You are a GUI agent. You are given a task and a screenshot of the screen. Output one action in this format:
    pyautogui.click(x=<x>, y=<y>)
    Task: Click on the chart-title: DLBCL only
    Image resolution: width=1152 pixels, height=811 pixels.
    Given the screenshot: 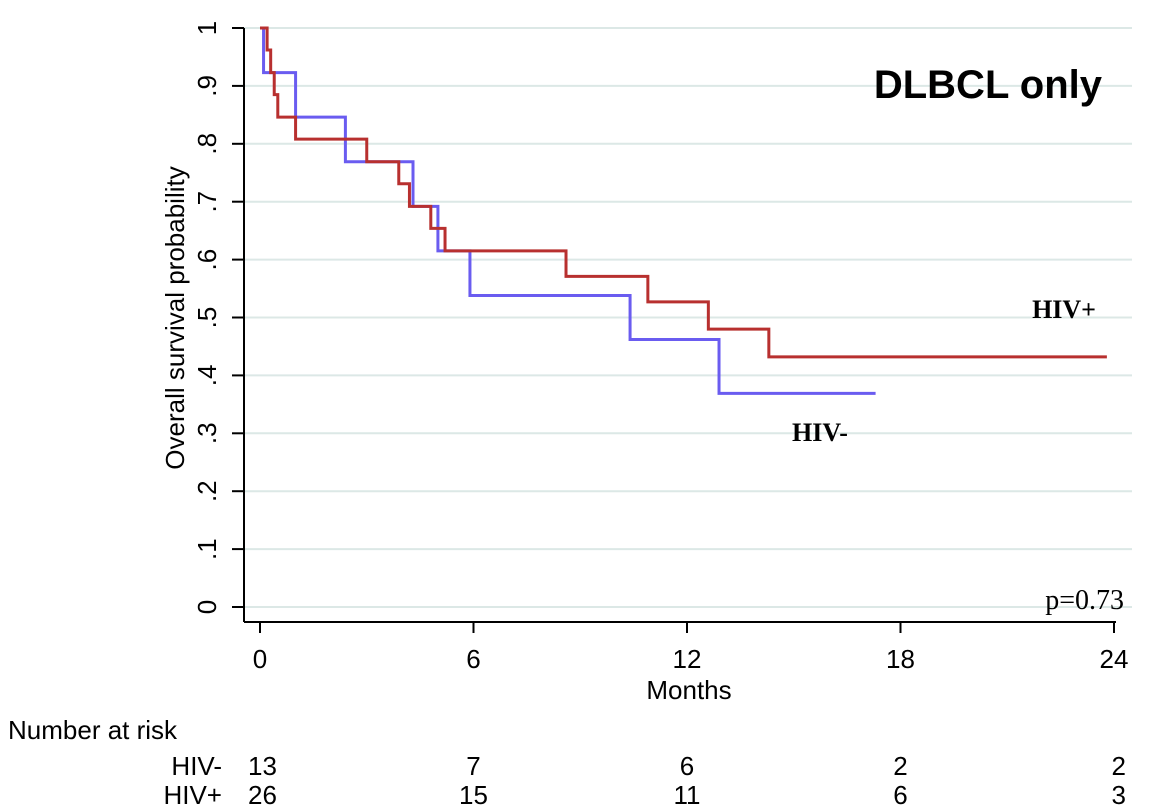 What is the action you would take?
    pyautogui.click(x=988, y=85)
    